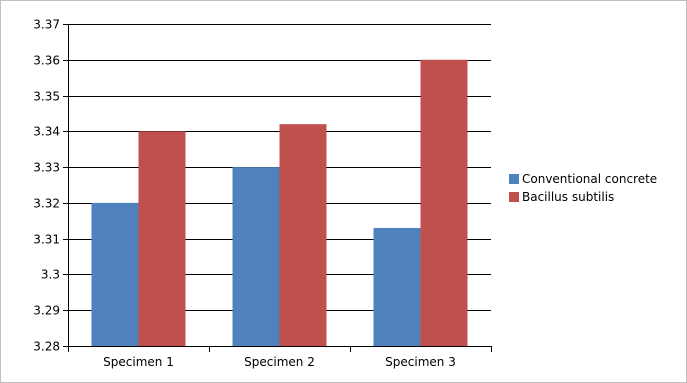 This screenshot has height=383, width=687. Describe the element at coordinates (46, 97) in the screenshot. I see `y-tick-label: 3.35` at that location.